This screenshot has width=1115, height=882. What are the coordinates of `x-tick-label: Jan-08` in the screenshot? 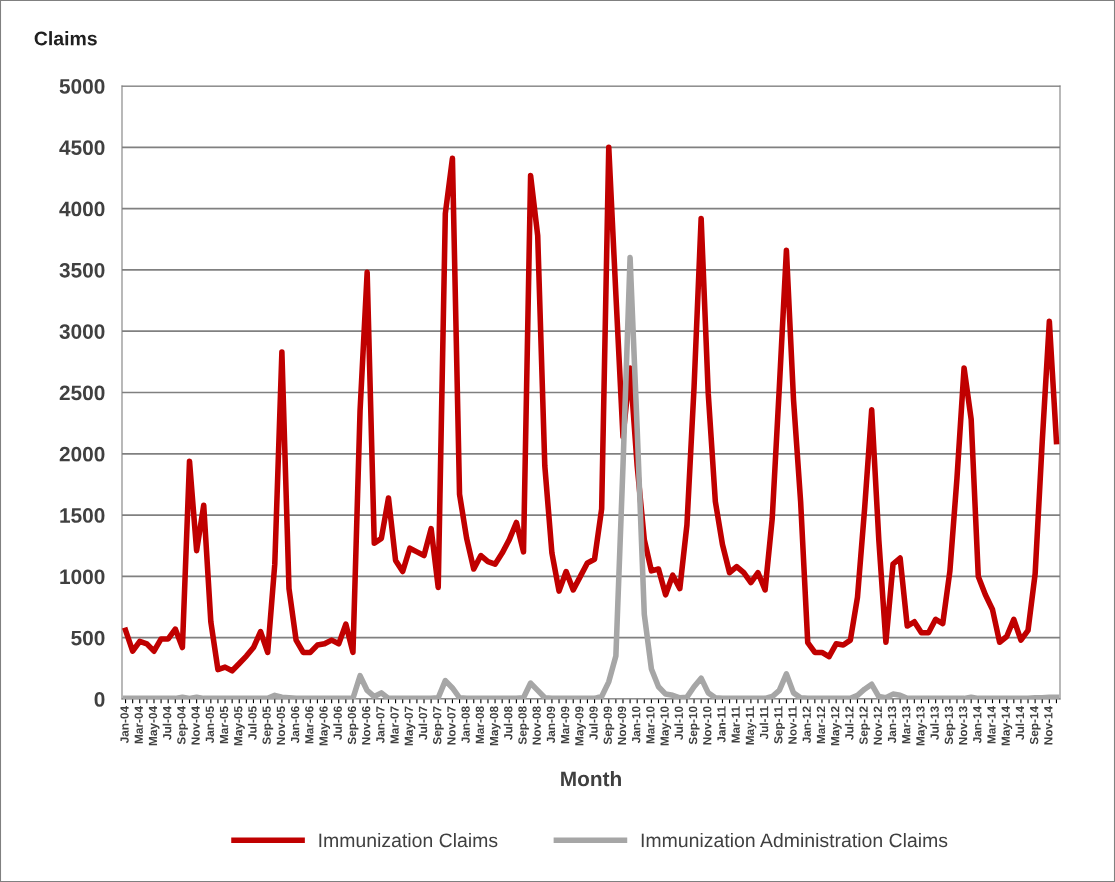 It's located at (465, 725).